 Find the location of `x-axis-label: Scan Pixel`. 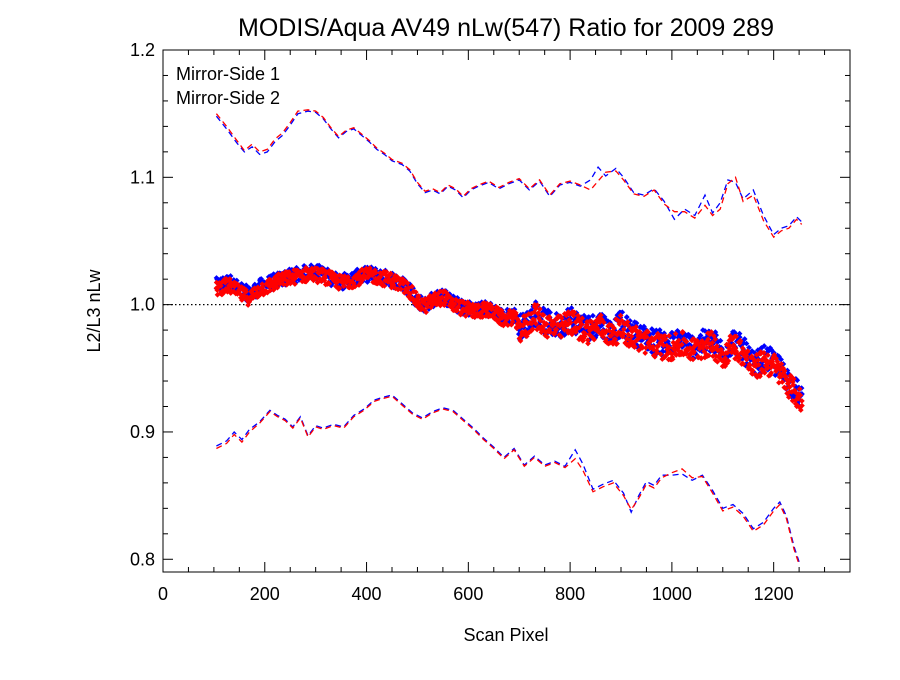

x-axis-label: Scan Pixel is located at coordinates (505, 635).